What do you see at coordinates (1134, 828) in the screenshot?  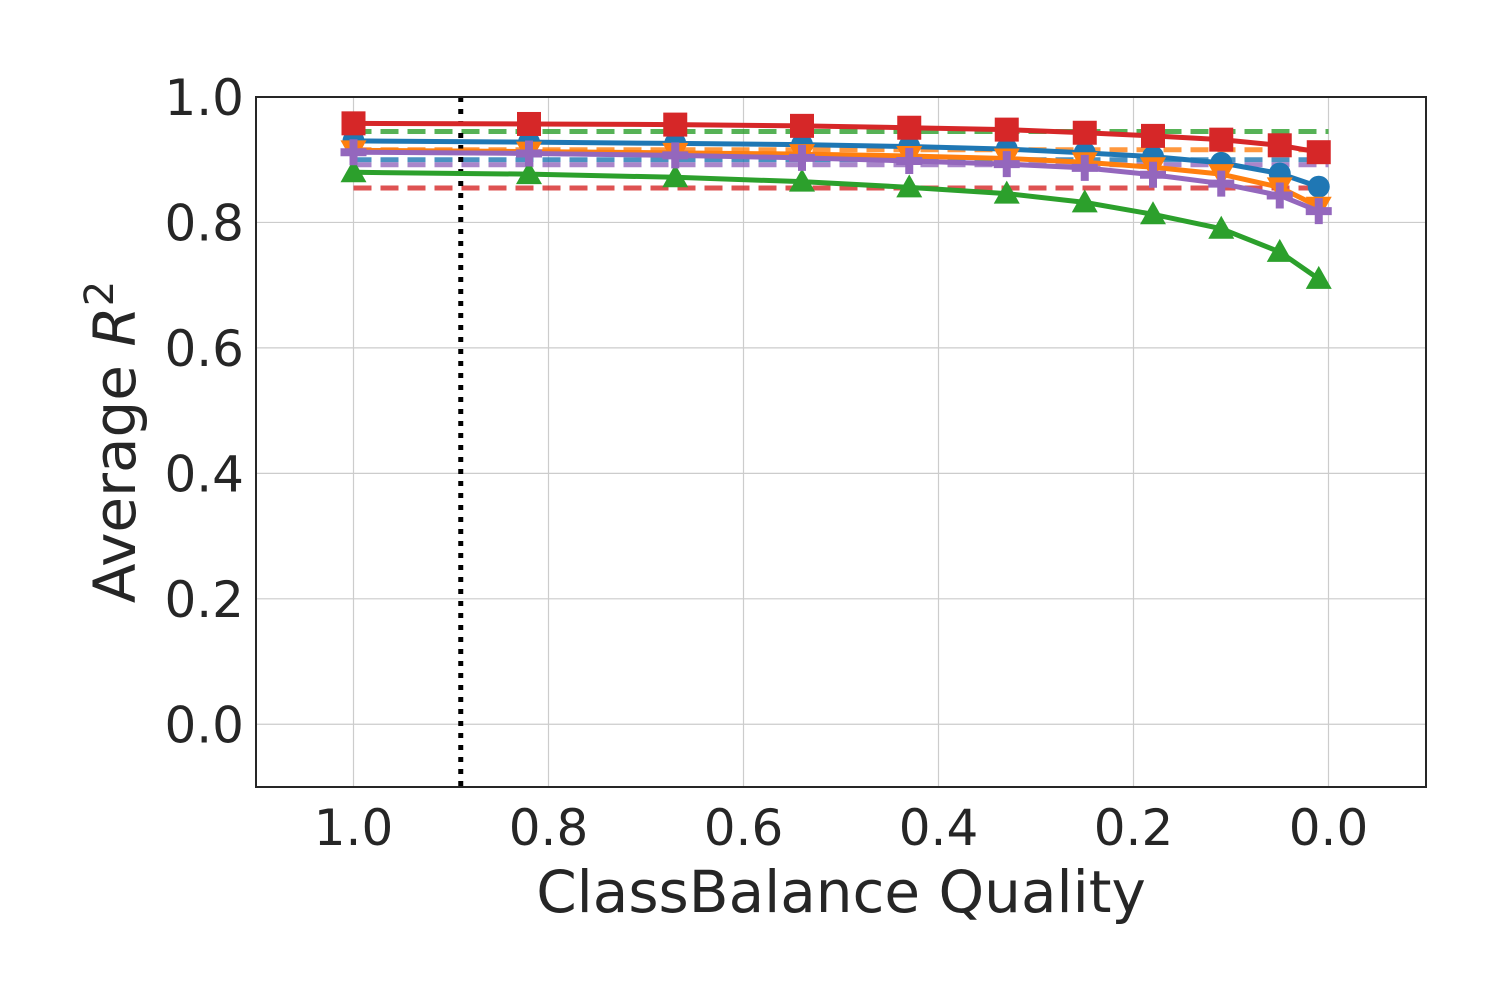 I see `x-tick-label: 0.2` at bounding box center [1134, 828].